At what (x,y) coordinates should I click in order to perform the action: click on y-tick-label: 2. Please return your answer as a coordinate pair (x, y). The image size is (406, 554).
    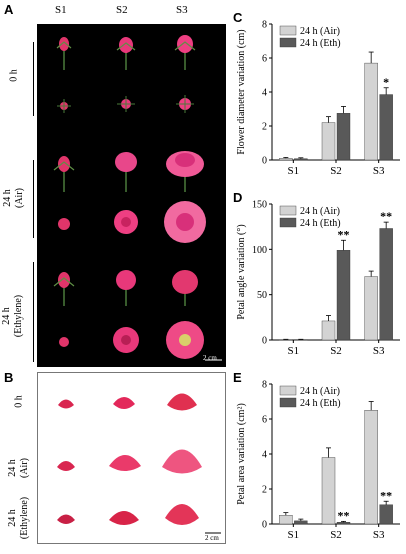
    Looking at the image, I should click on (264, 127).